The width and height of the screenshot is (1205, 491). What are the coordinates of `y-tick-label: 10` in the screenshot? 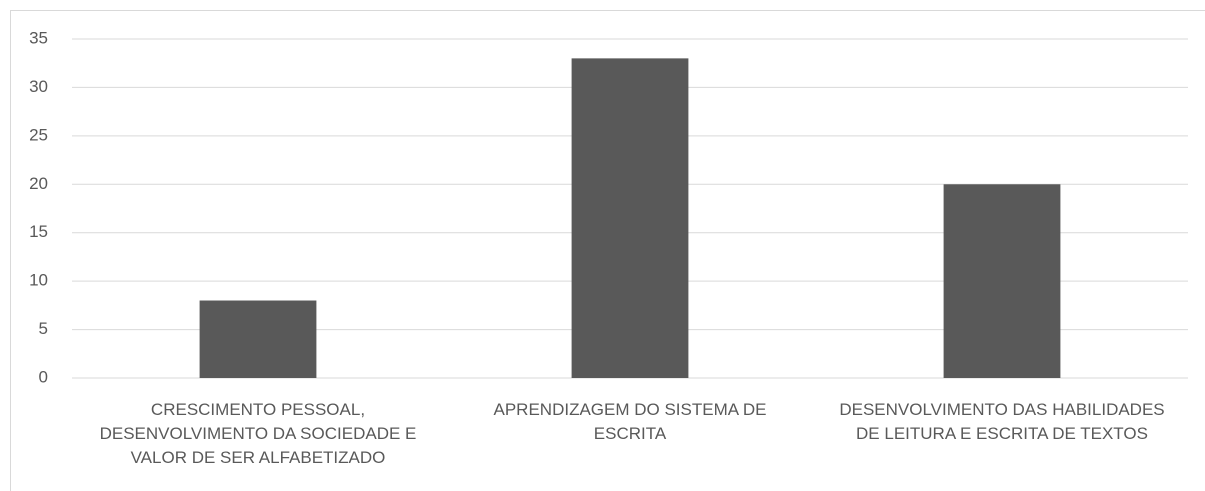 It's located at (38, 280).